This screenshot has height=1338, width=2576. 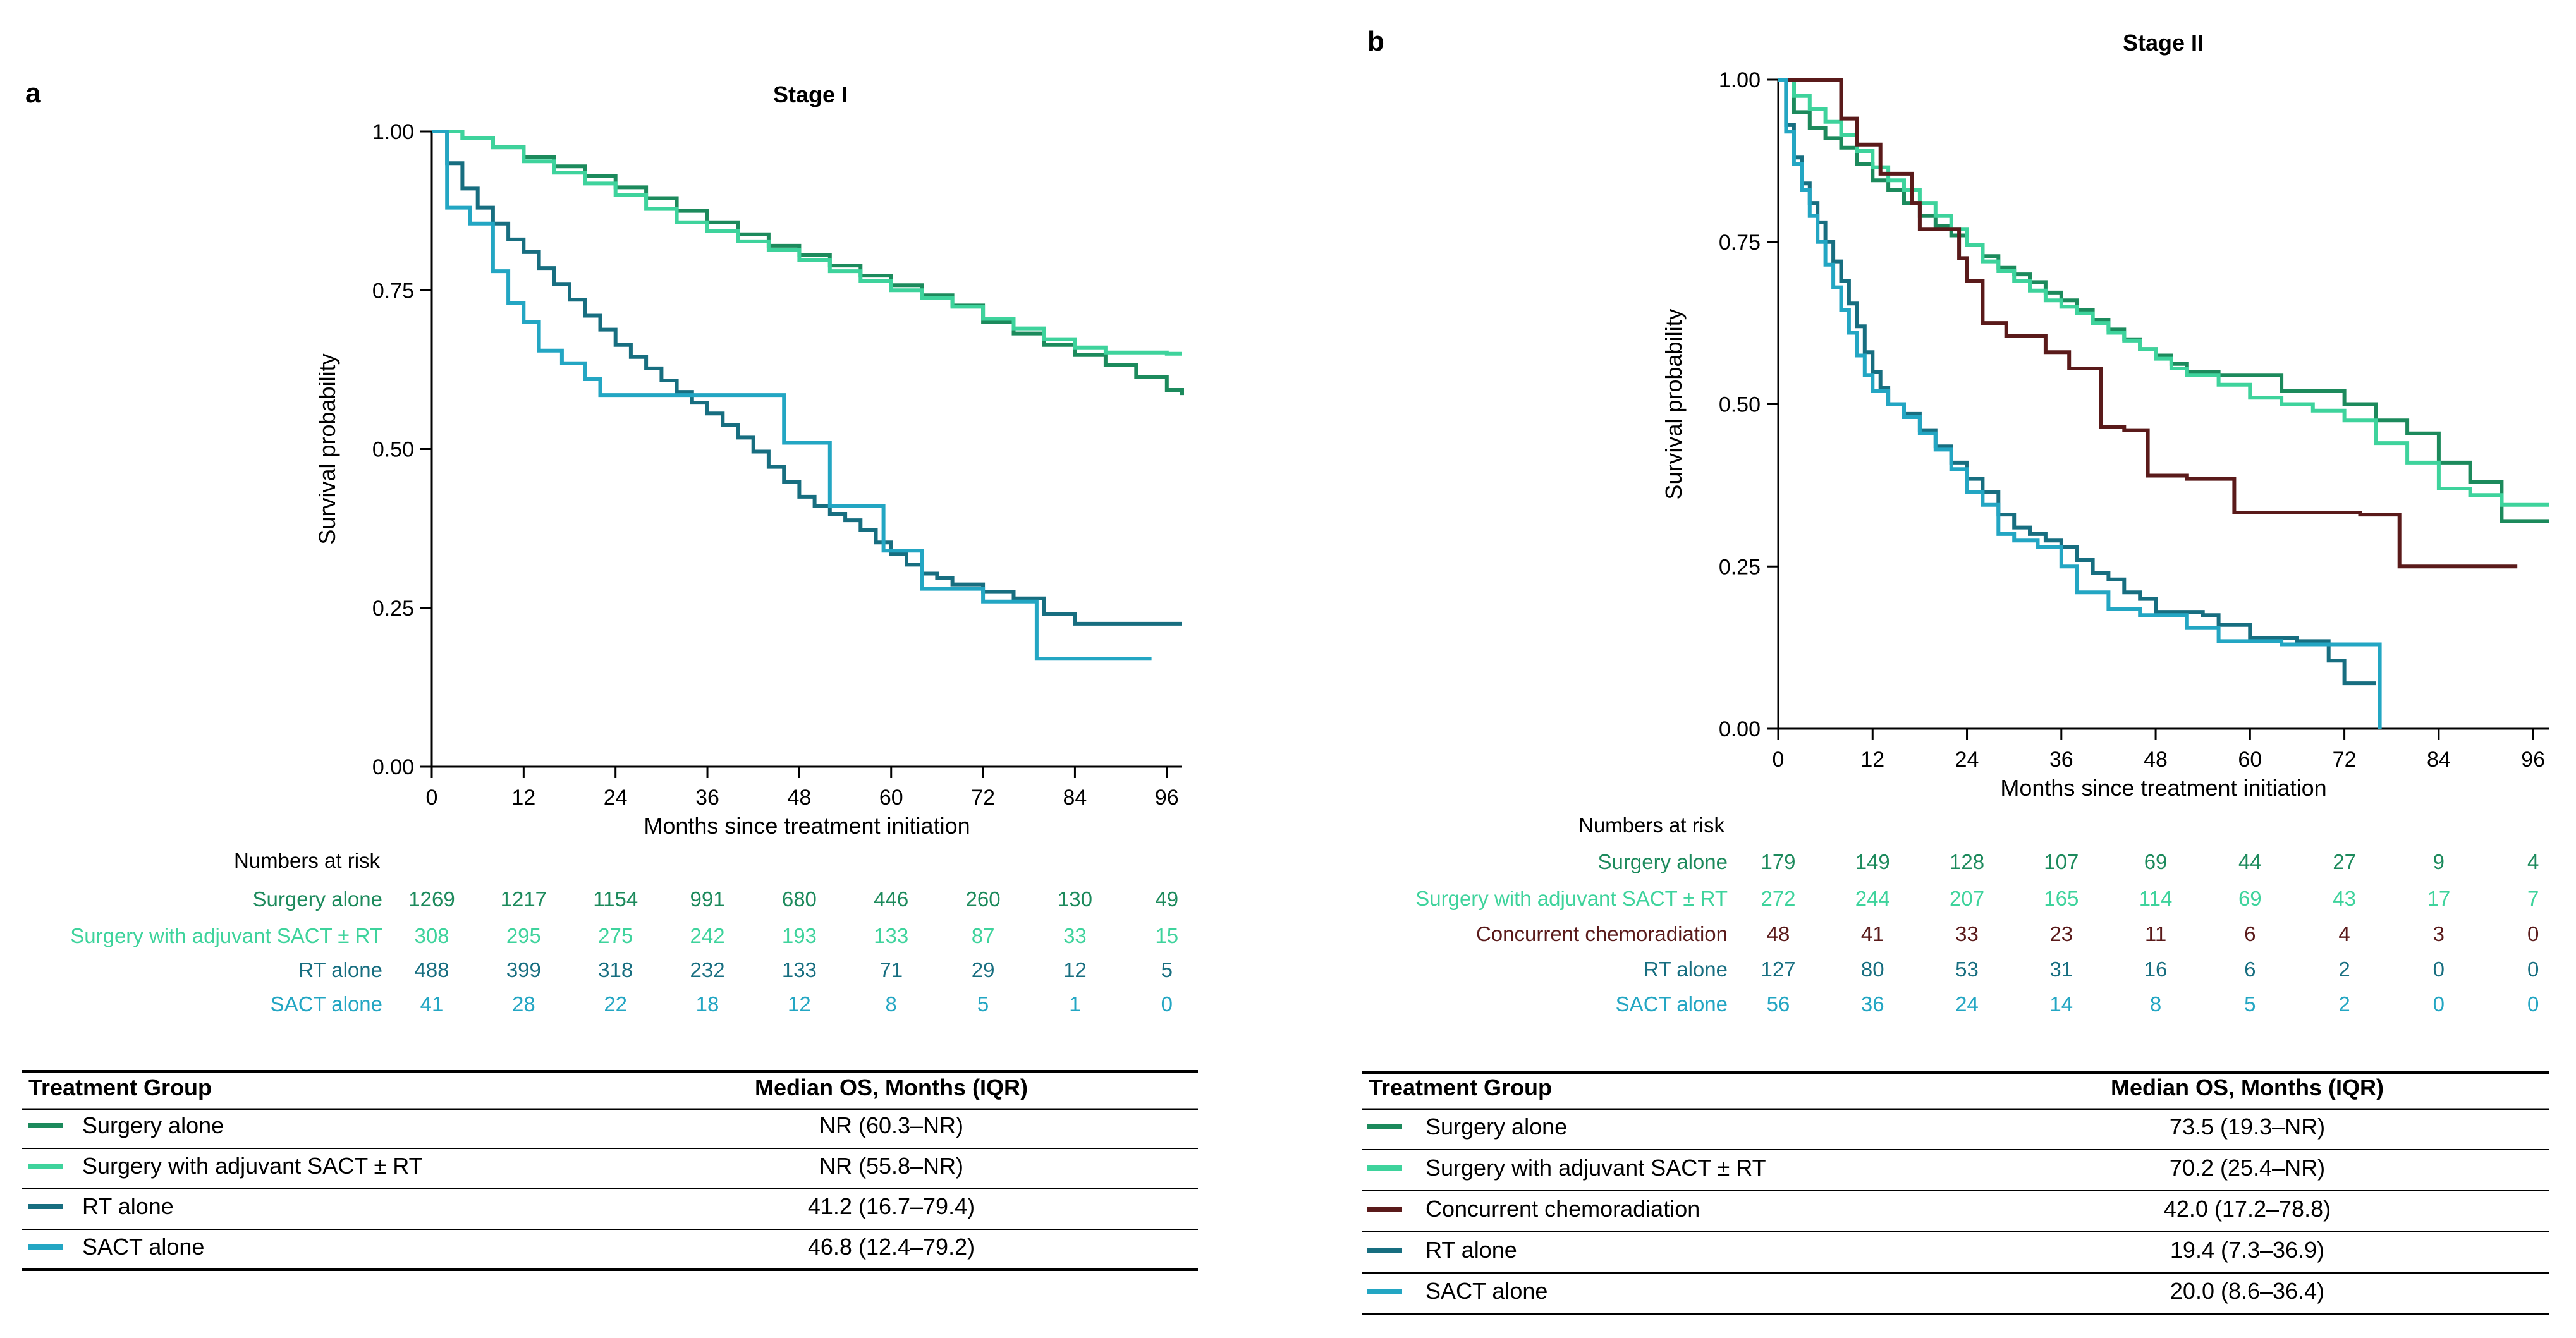 I want to click on risk-count: 16, so click(x=2156, y=969).